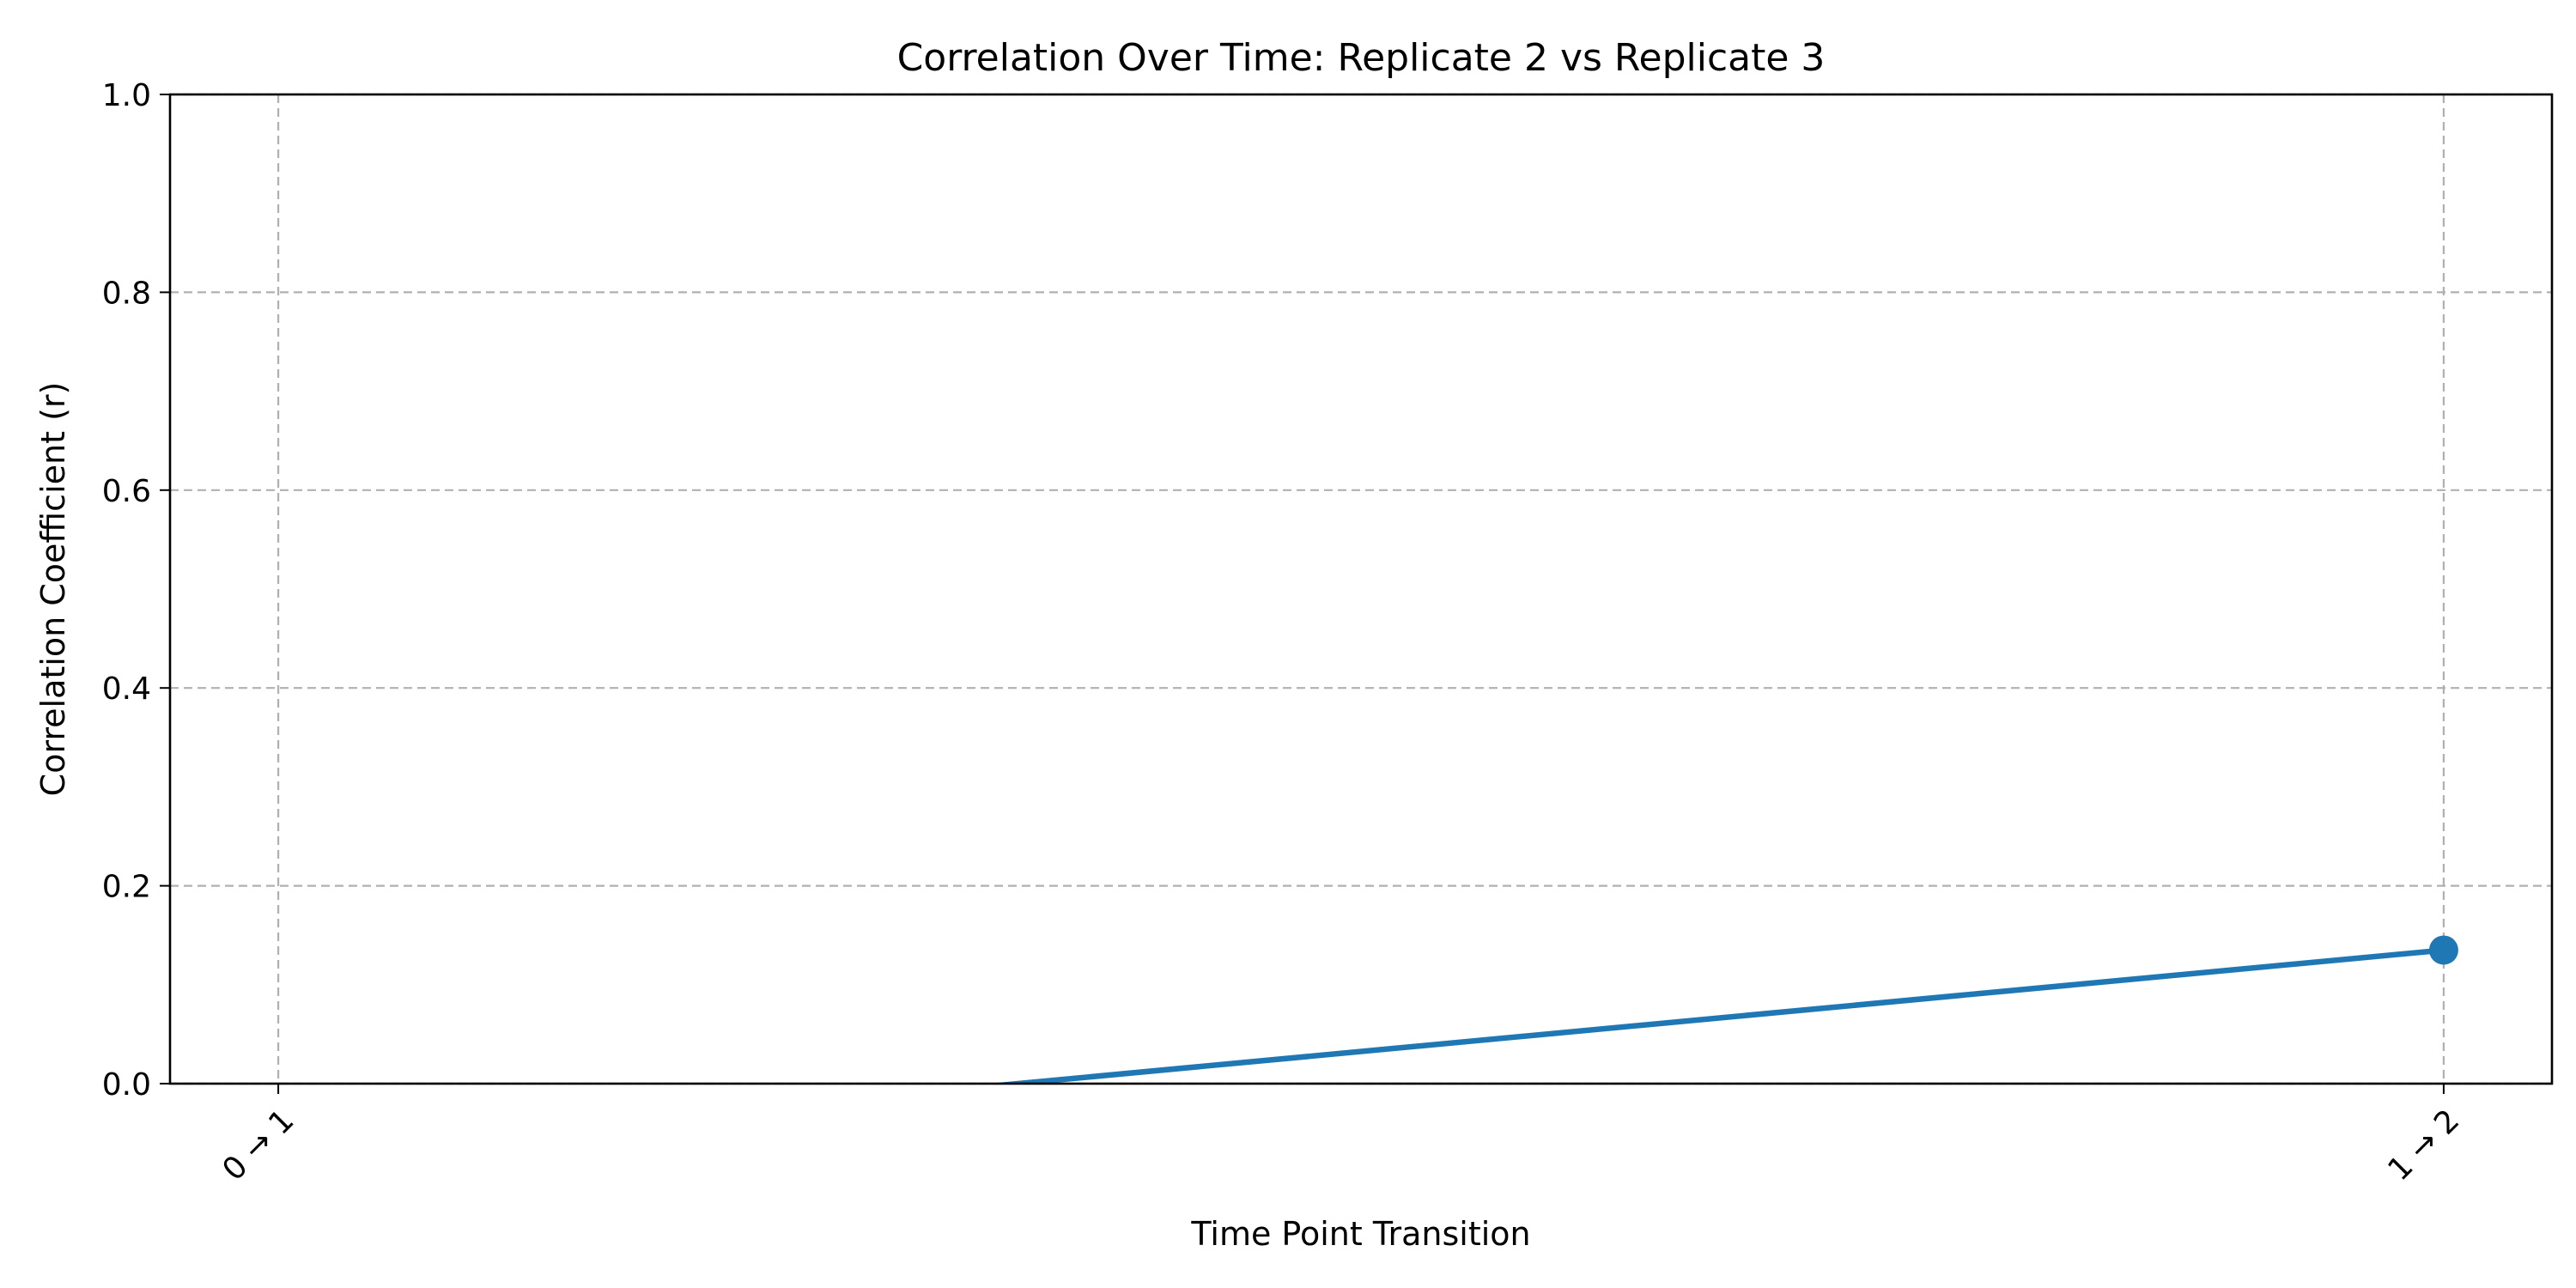 The width and height of the screenshot is (2576, 1288). Describe the element at coordinates (127, 689) in the screenshot. I see `y-tick-label: 0.4` at that location.